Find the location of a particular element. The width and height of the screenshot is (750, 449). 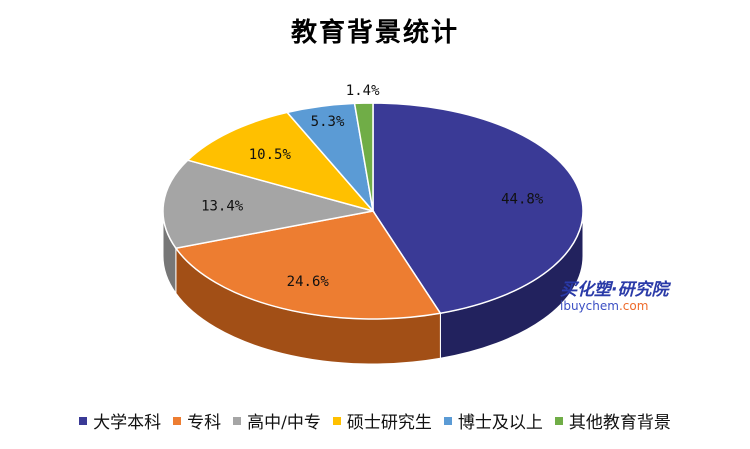

legend-label: 硕士研究生 is located at coordinates (389, 423).